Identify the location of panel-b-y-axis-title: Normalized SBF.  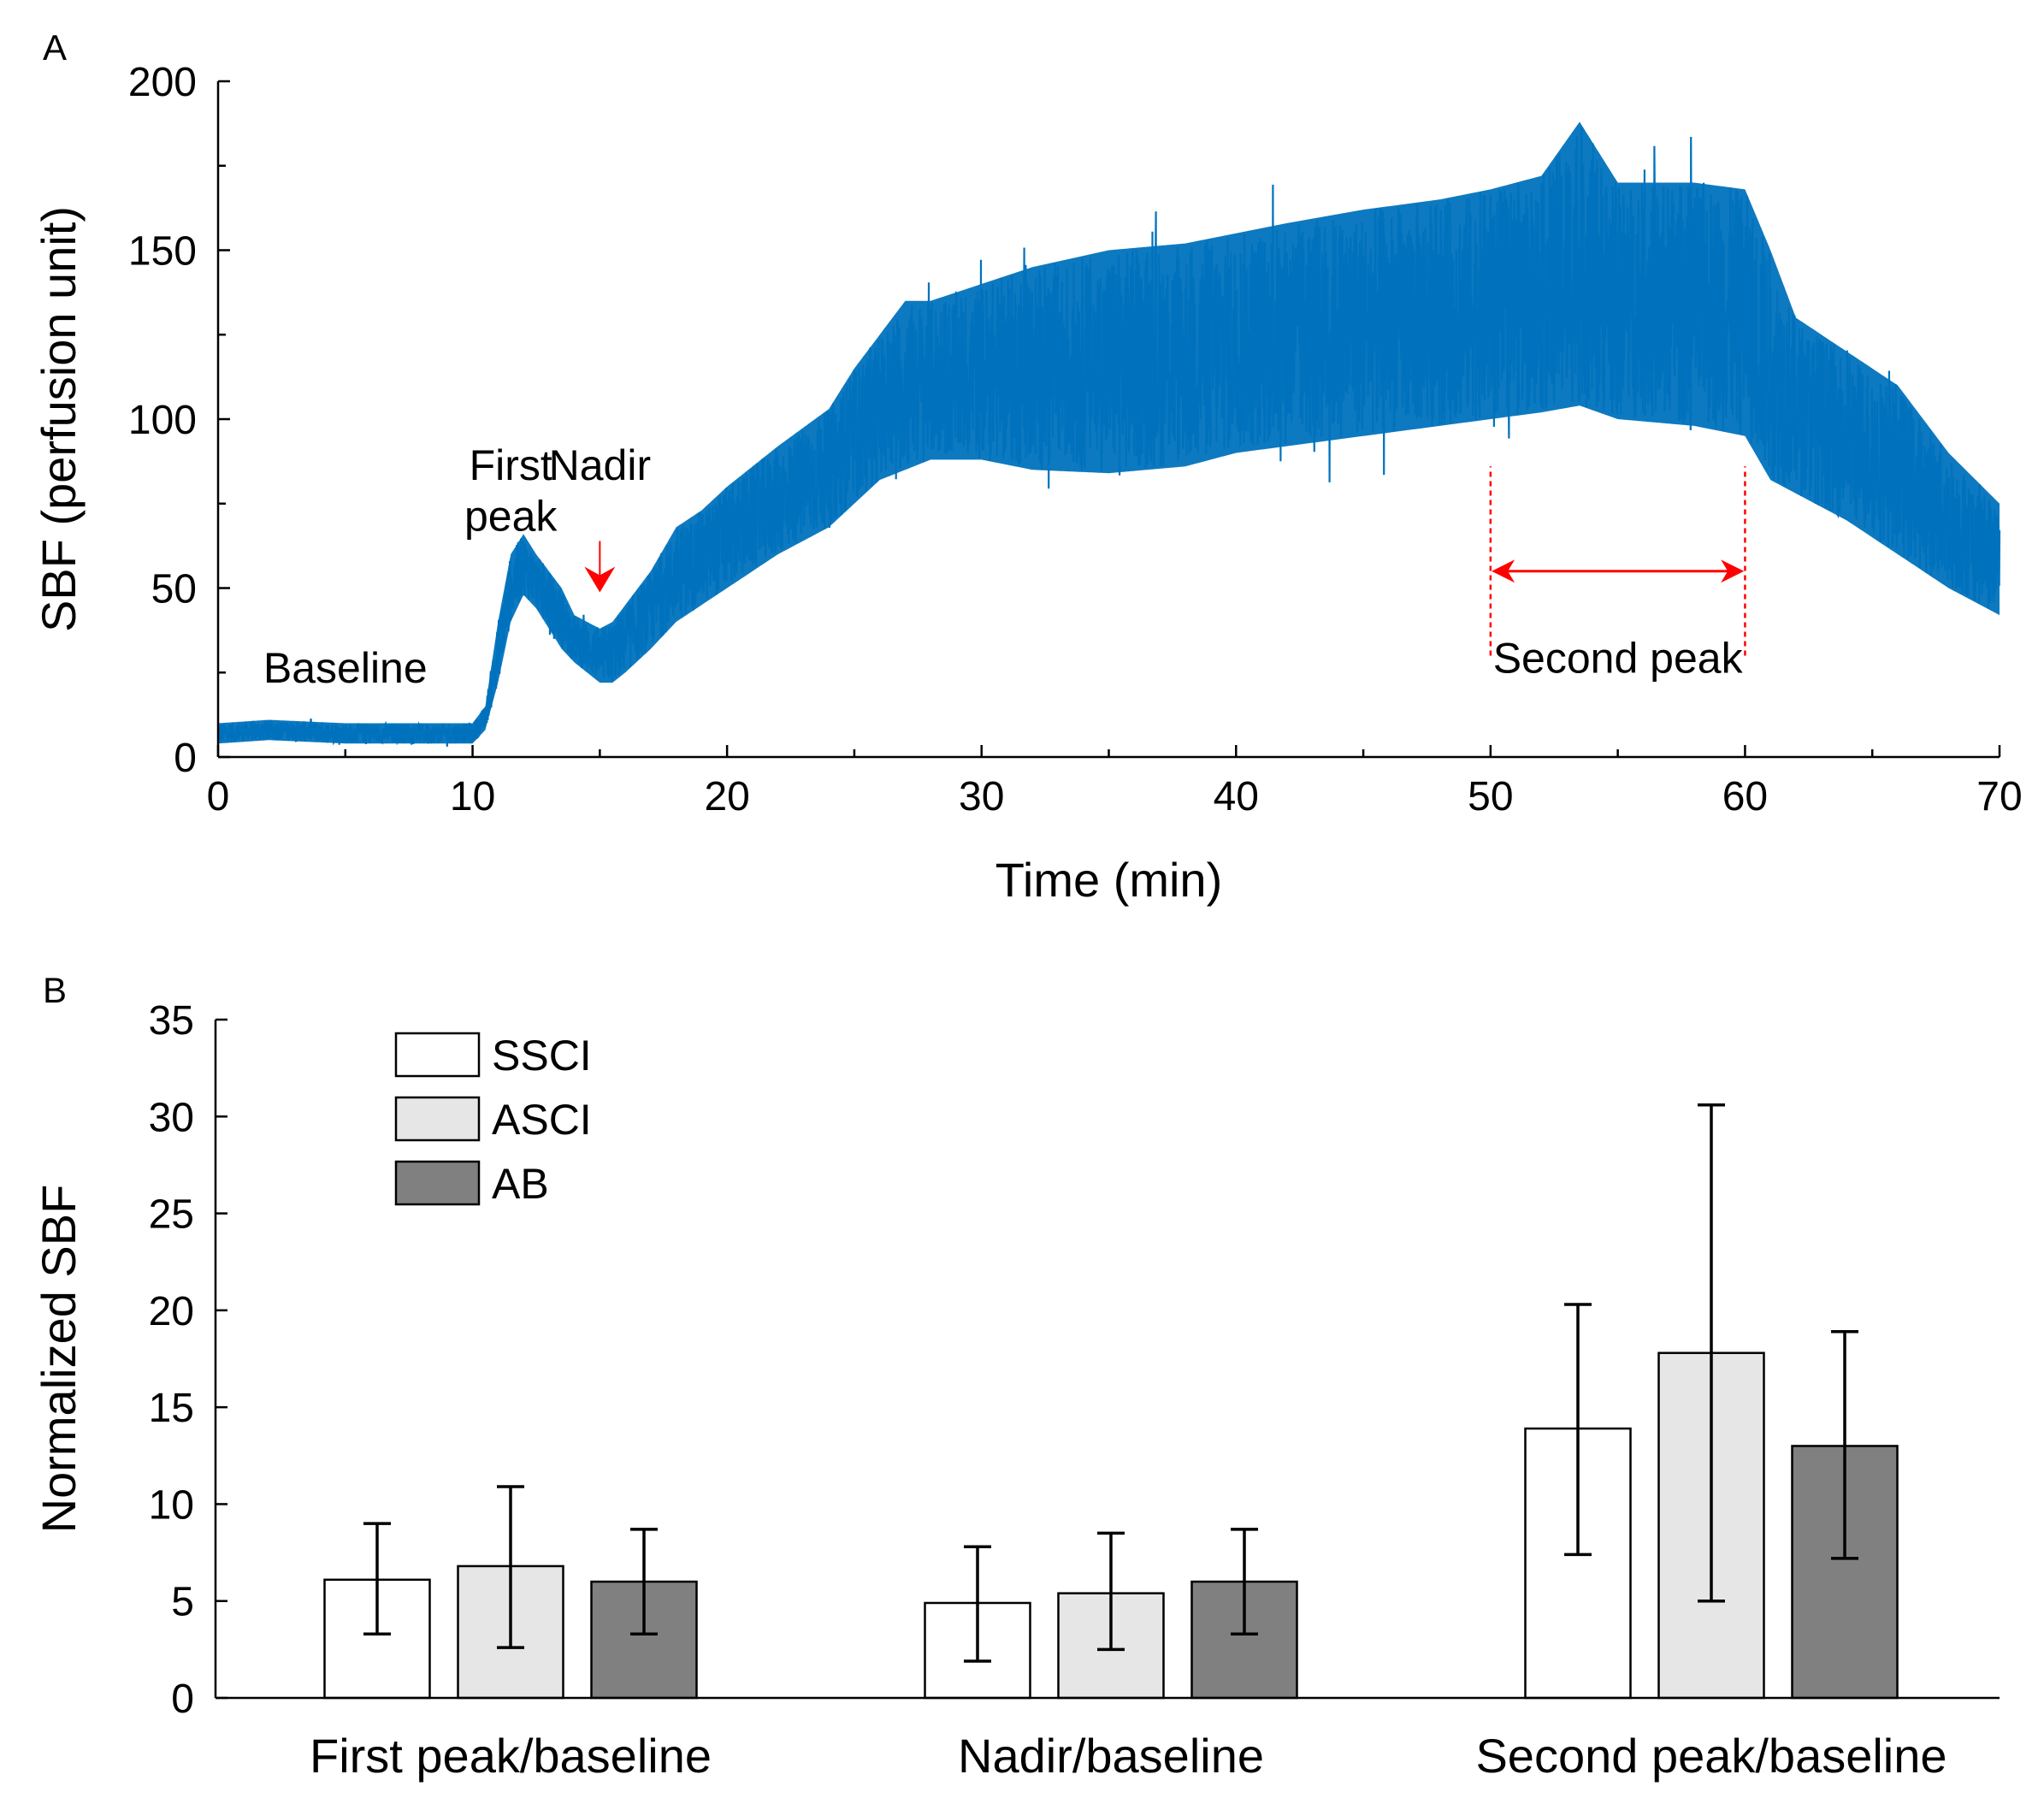
(59, 1360).